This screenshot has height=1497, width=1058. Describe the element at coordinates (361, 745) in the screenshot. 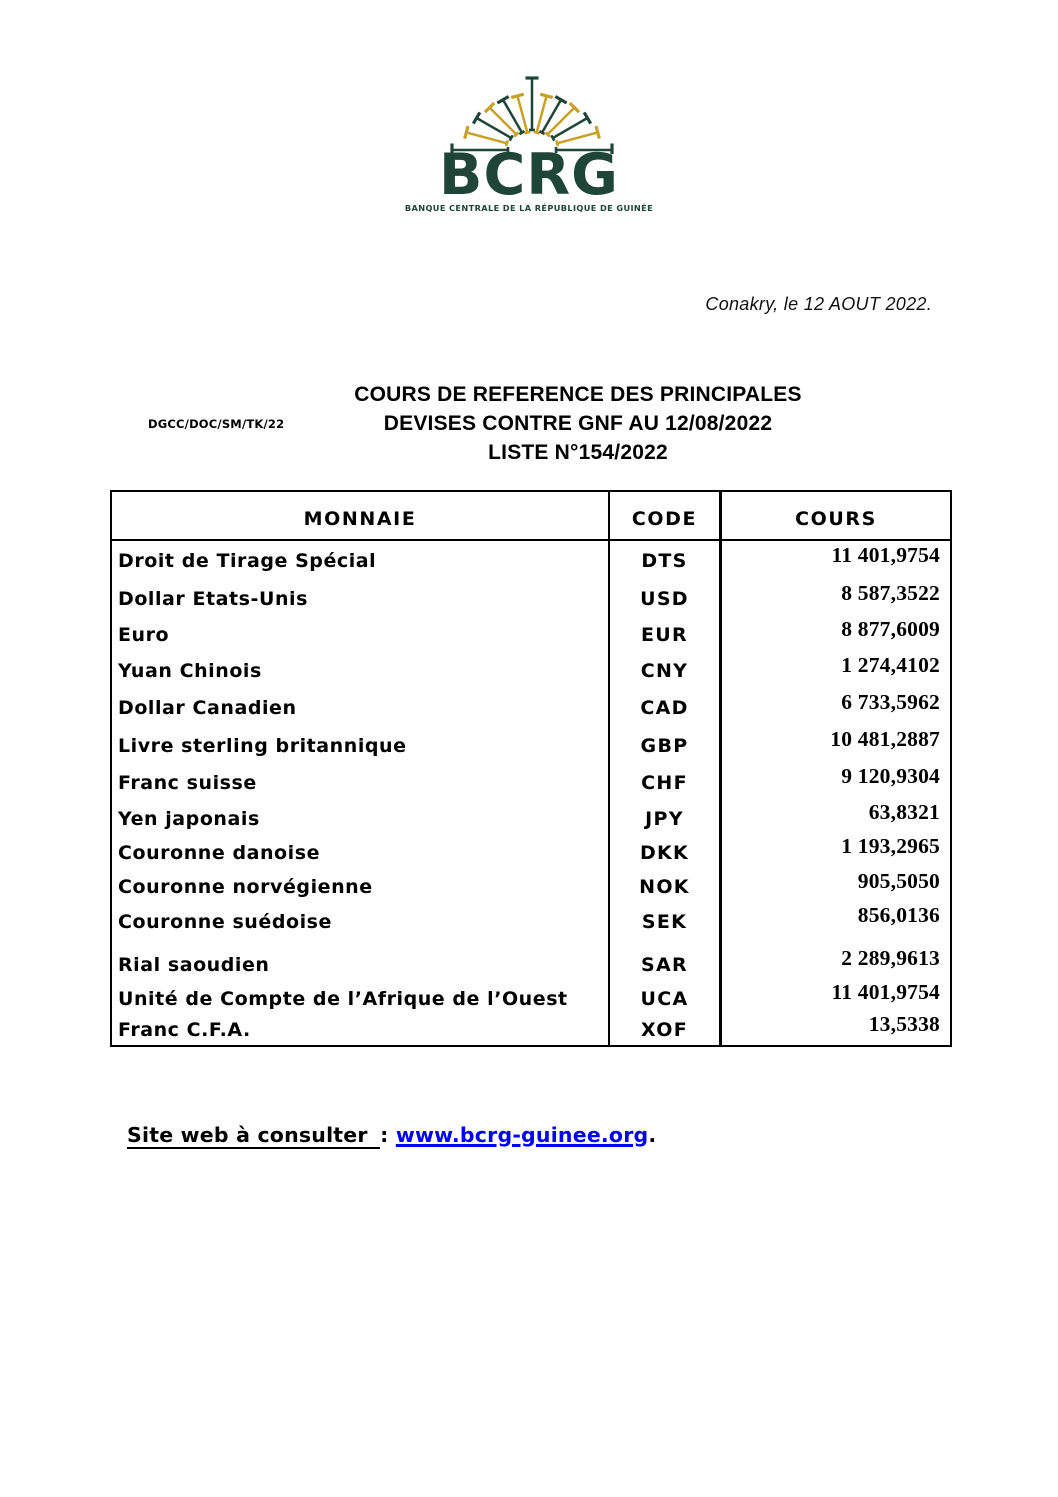

I see `currency-name-cell: Livre sterling britannique` at that location.